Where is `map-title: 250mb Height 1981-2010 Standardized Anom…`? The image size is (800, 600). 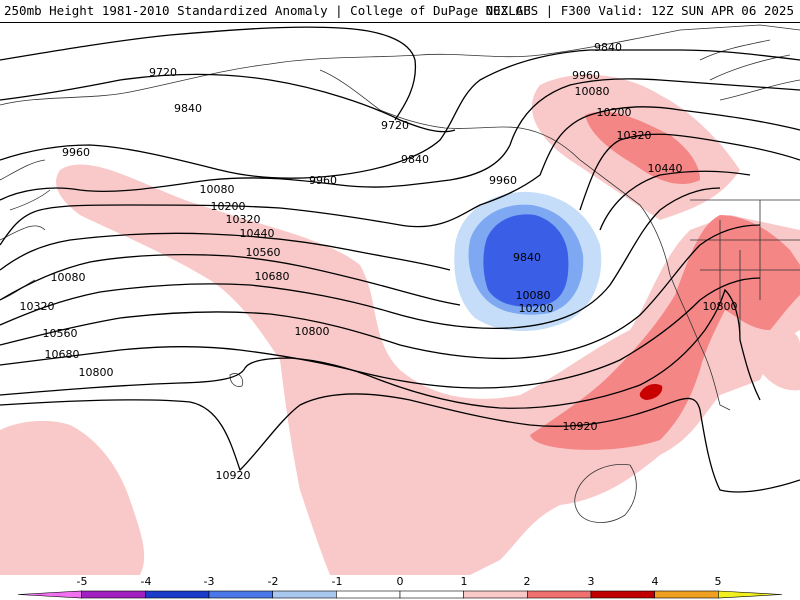
map-title: 250mb Height 1981-2010 Standardized Anom… is located at coordinates (267, 10).